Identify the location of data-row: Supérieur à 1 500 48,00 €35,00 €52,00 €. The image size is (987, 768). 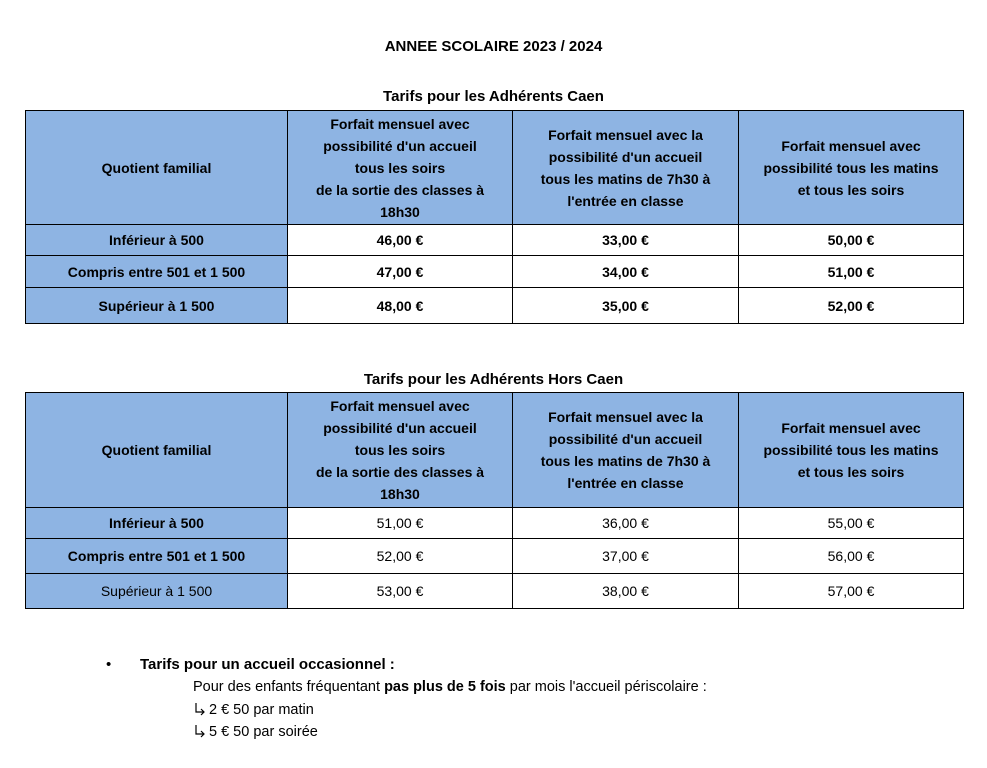
(494, 305).